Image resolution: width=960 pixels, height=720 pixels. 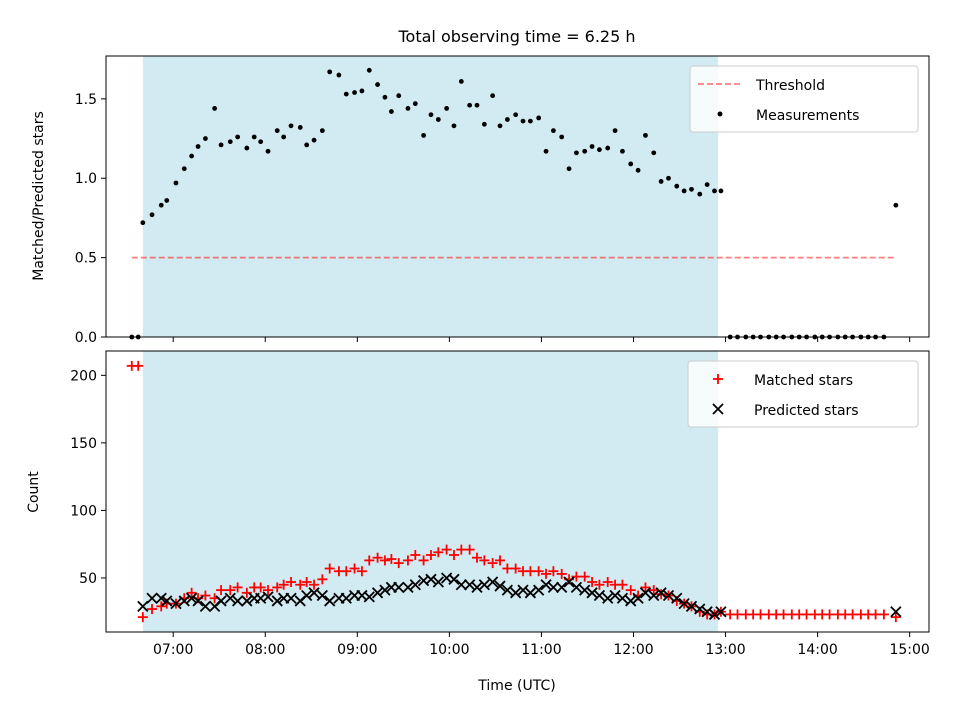 What do you see at coordinates (449, 650) in the screenshot?
I see `bottom-xtick-label: 10:00` at bounding box center [449, 650].